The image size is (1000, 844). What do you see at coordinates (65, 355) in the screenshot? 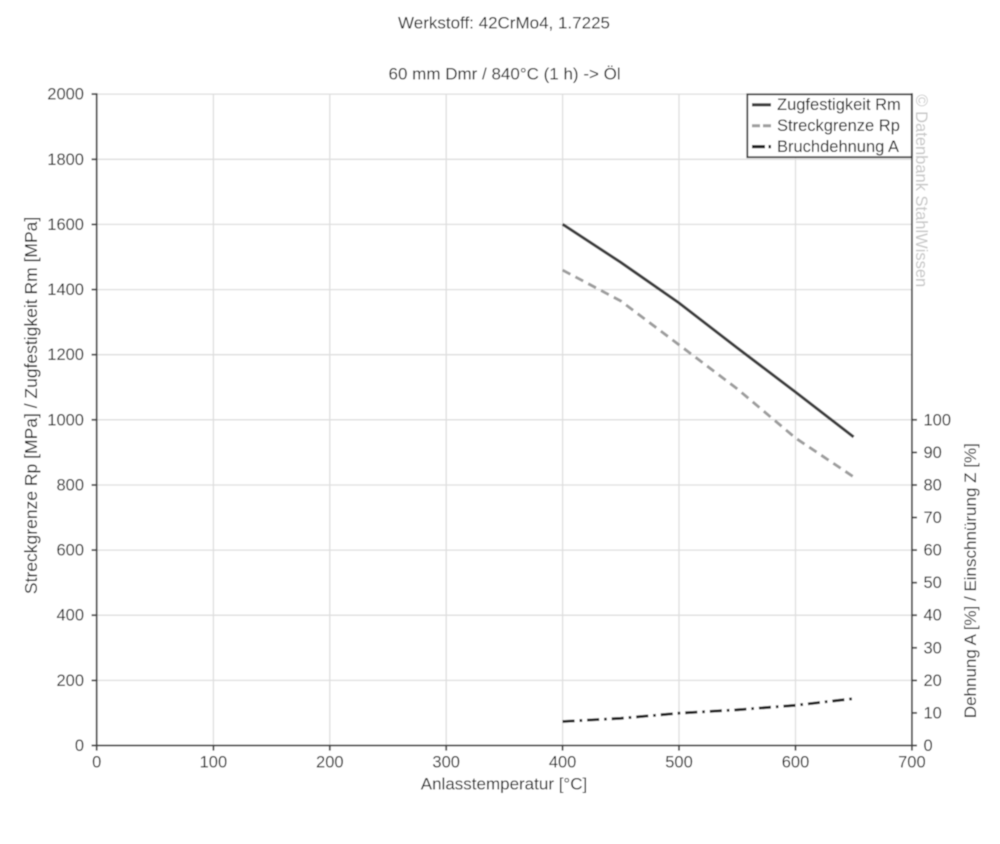
I see `svg-text: 1200` at bounding box center [65, 355].